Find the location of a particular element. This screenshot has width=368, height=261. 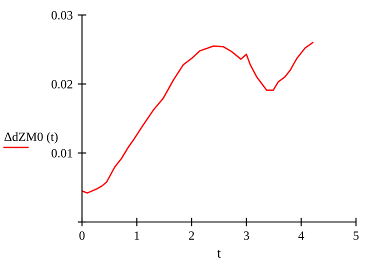

x-tick-label: 2 is located at coordinates (191, 235).